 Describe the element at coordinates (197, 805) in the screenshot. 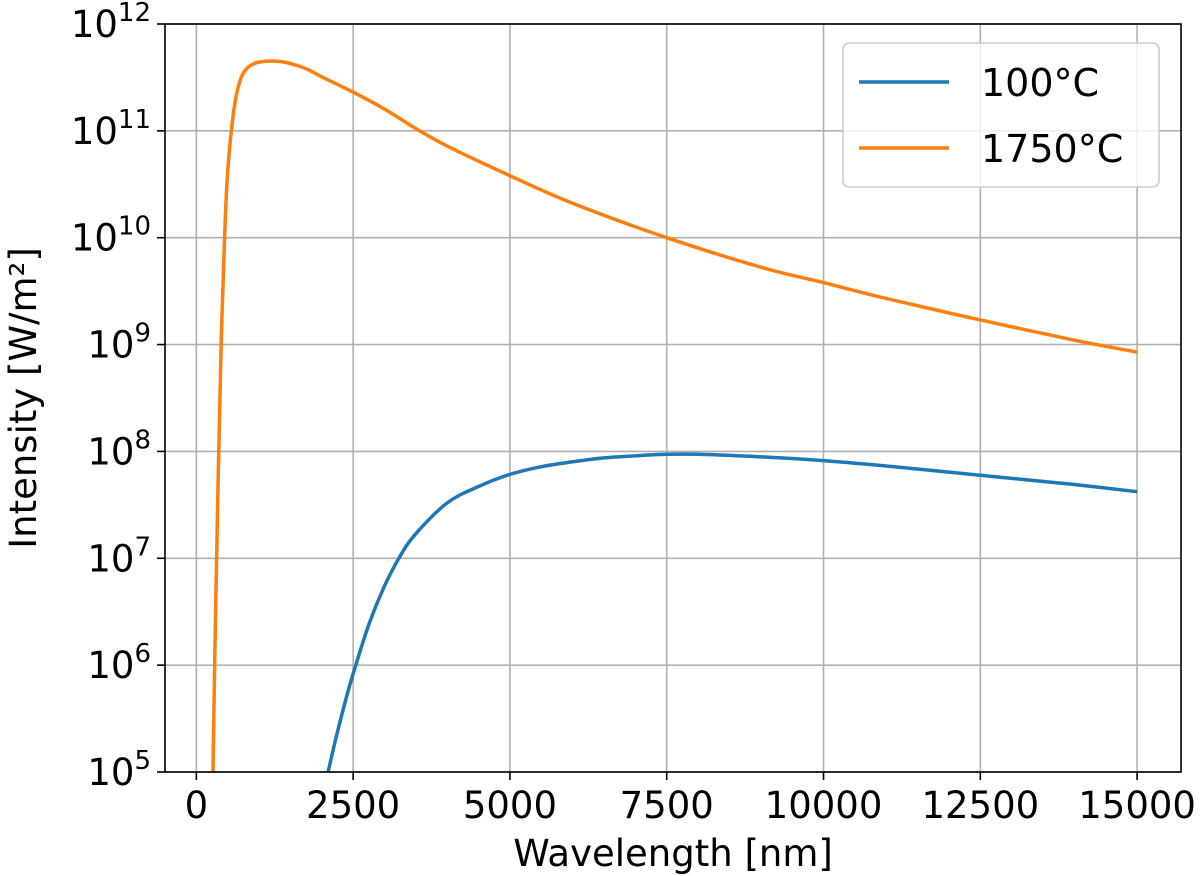

I see `x-tick-label: 0` at that location.